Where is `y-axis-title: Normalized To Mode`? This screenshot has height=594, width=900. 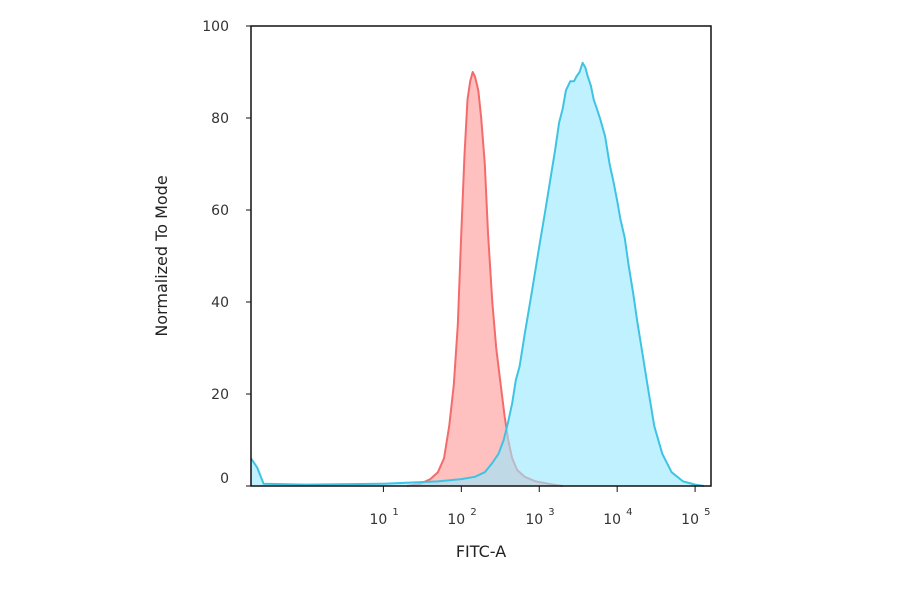 y-axis-title: Normalized To Mode is located at coordinates (161, 255).